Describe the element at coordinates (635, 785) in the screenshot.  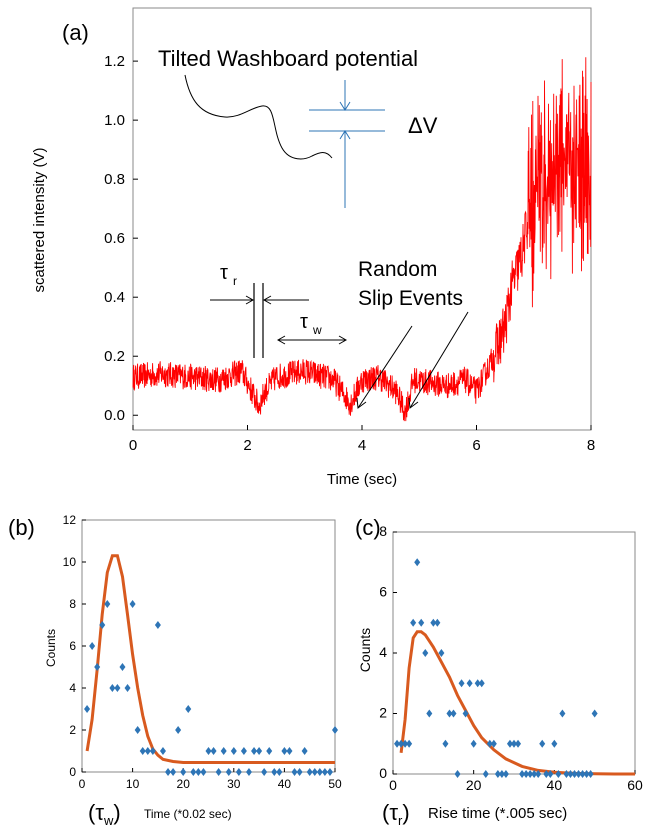
I see `panel-c-xtick-label: 60` at that location.